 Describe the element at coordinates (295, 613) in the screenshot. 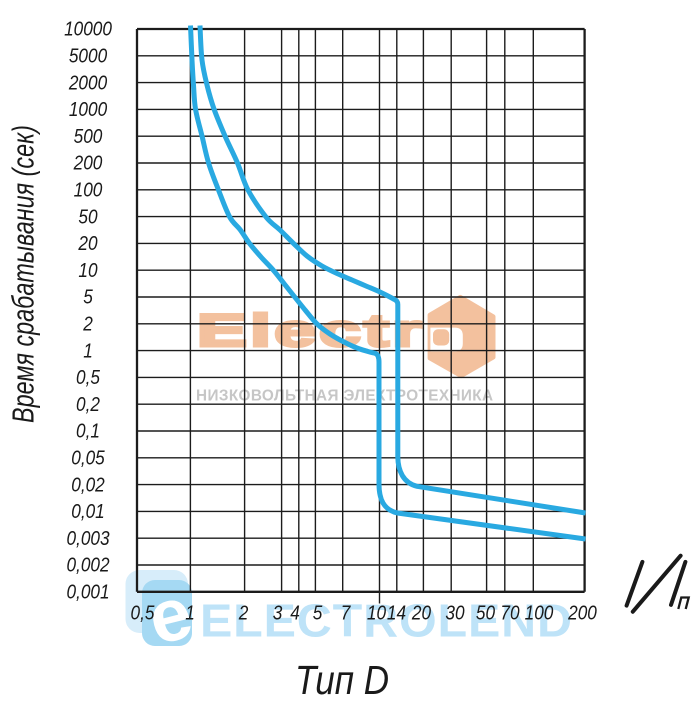

I see `svg-text: 4` at that location.